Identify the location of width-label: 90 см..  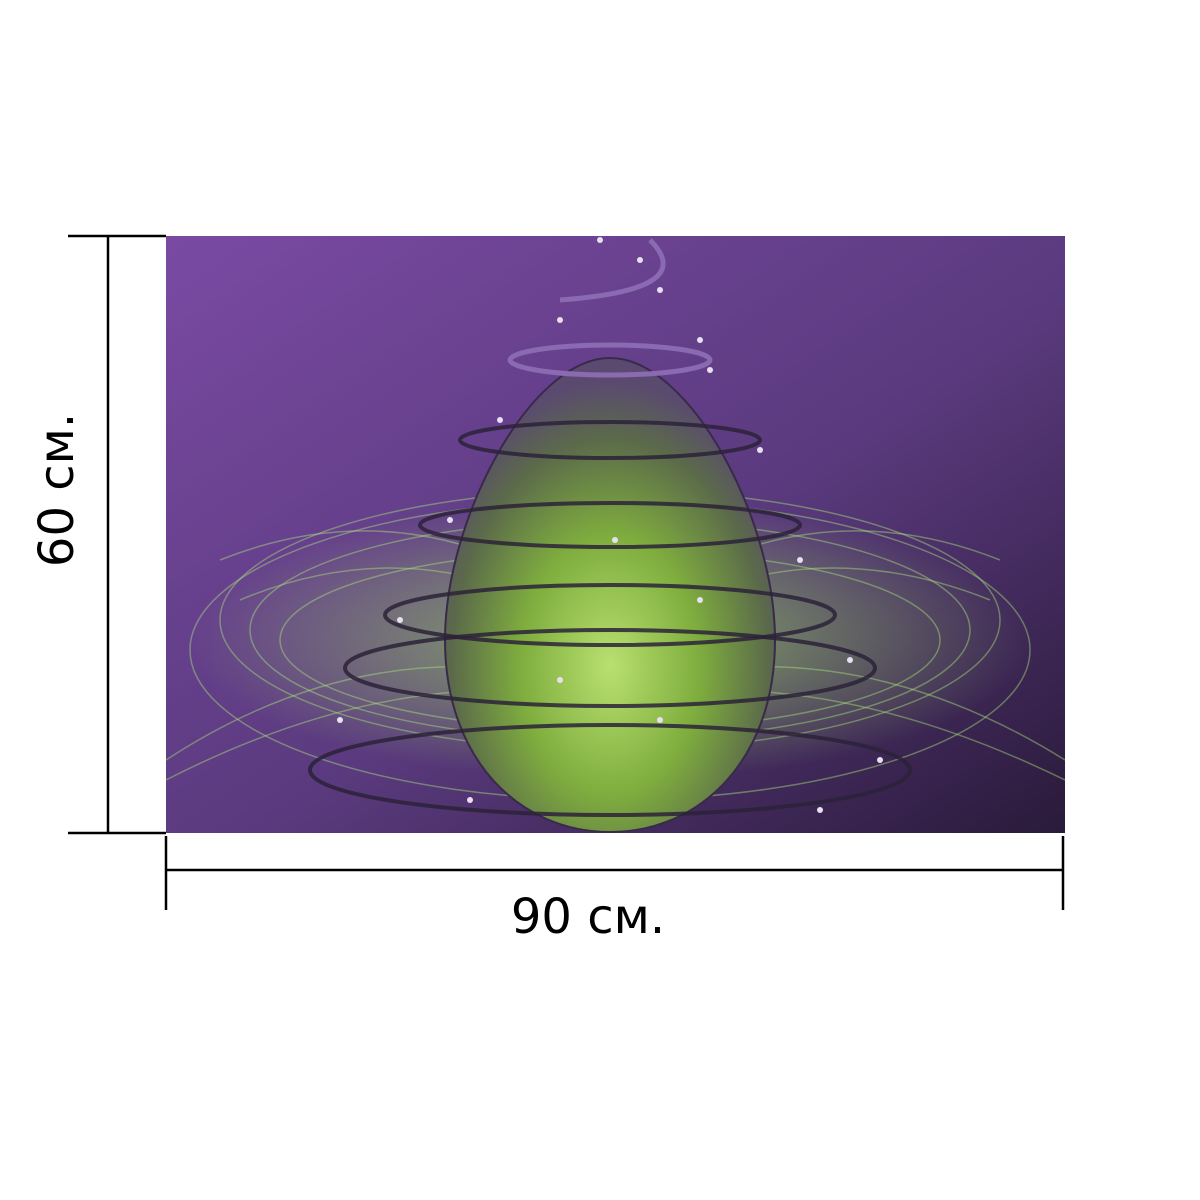
(588, 917).